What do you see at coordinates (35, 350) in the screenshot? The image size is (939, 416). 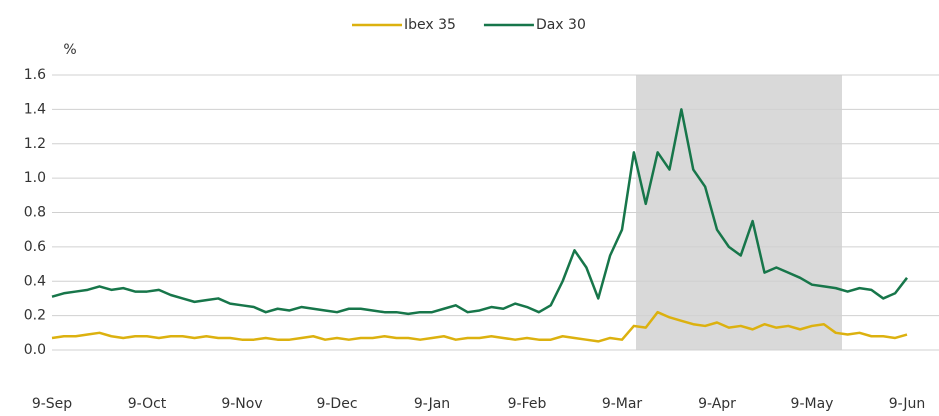 I see `y-tick-label: 0.0` at bounding box center [35, 350].